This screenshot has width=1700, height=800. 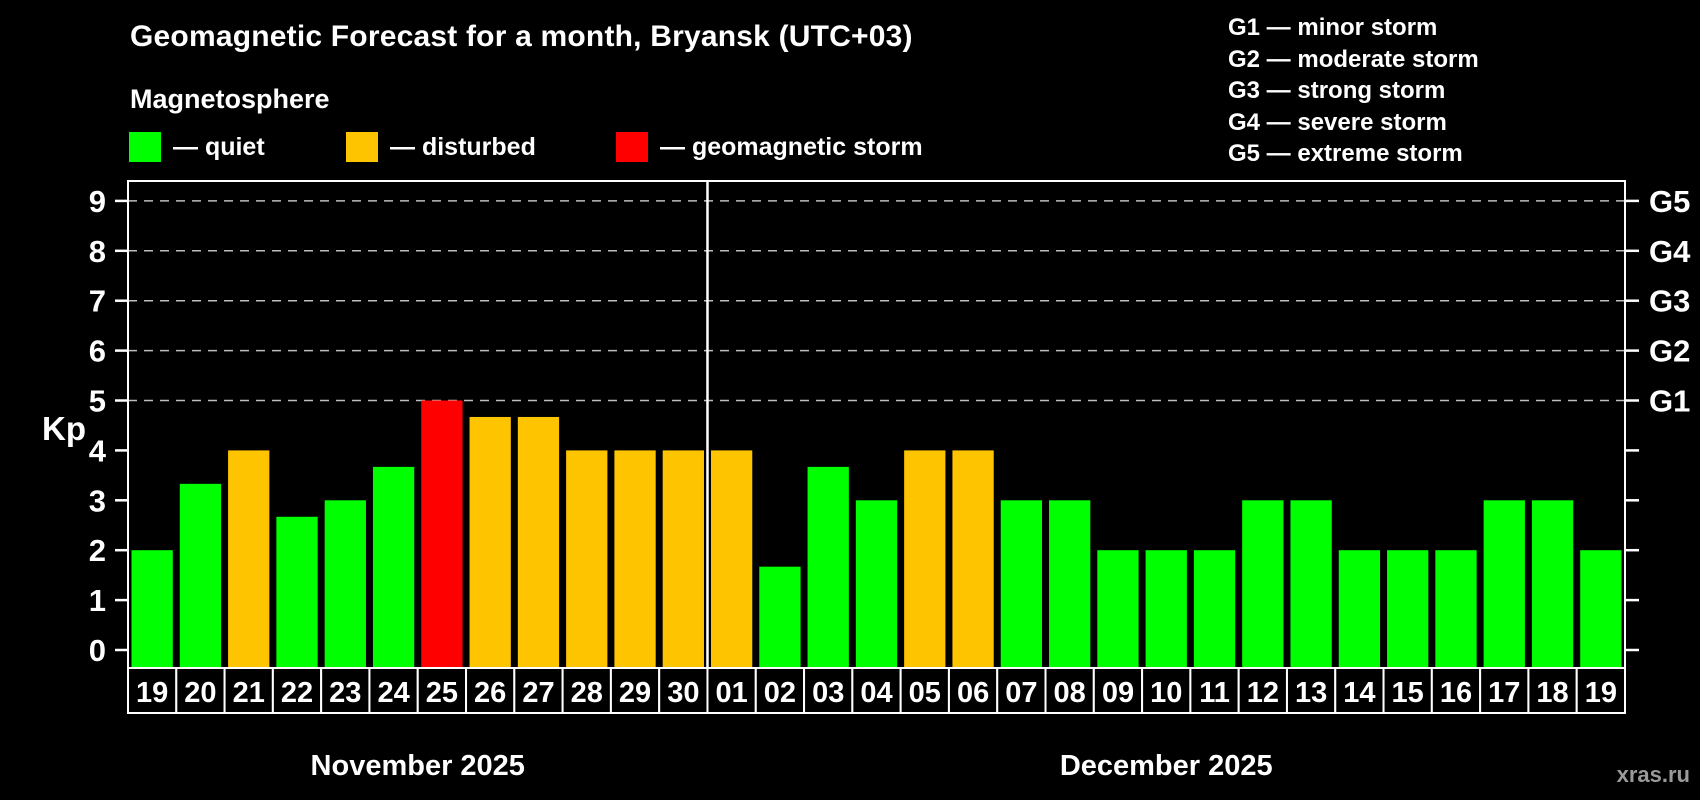 What do you see at coordinates (463, 146) in the screenshot?
I see `disturbed-legend-label: — disturbed` at bounding box center [463, 146].